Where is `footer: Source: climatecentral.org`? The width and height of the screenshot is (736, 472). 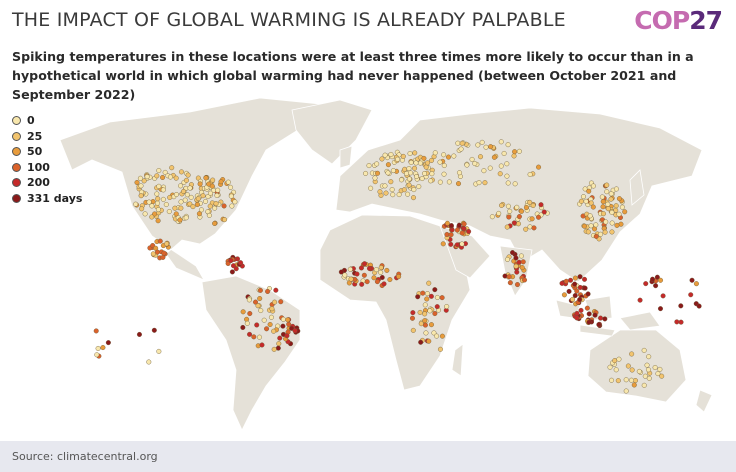
footer: Source: climatecentral.org is located at coordinates (368, 456).